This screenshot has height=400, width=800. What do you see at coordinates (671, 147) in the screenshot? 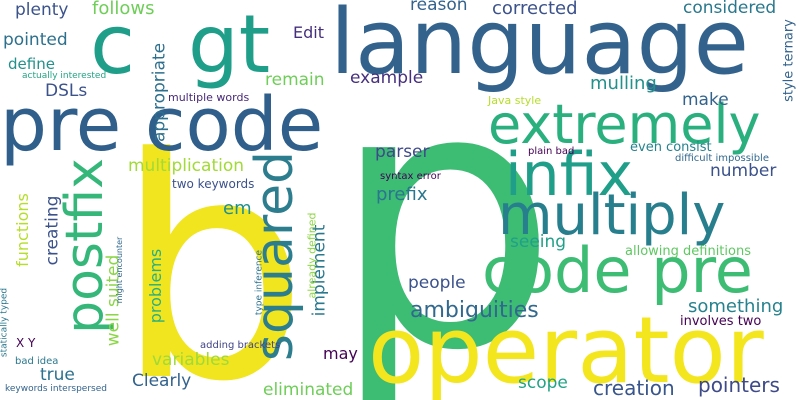
I see `word-even-consist: even consist` at bounding box center [671, 147].